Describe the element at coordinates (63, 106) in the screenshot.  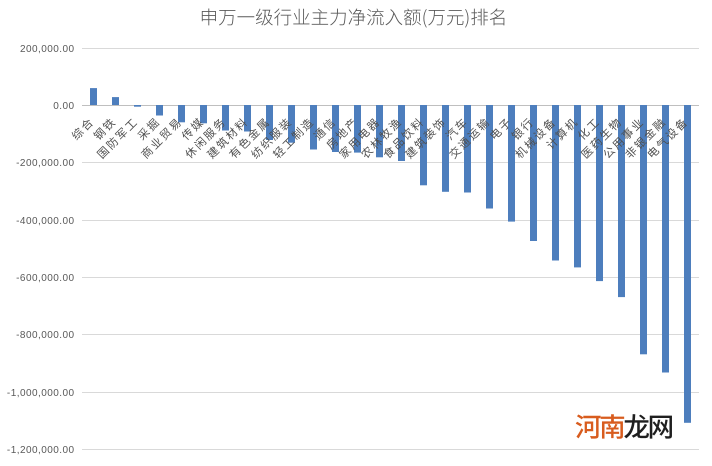
I see `svg-text: 0.00` at that location.